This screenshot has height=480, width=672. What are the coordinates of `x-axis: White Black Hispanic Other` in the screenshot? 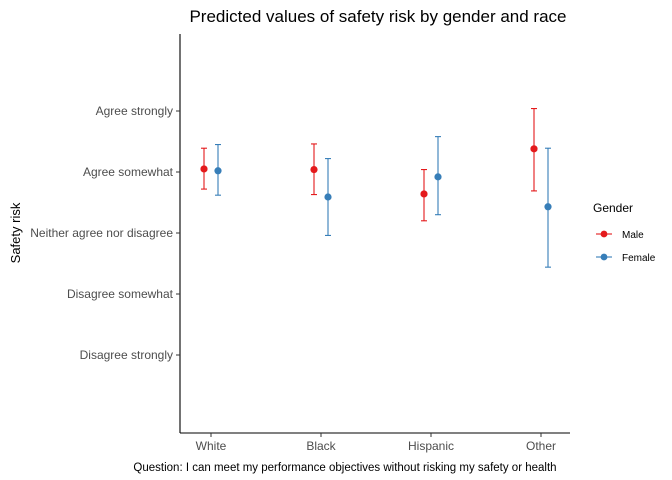 It's located at (376, 443).